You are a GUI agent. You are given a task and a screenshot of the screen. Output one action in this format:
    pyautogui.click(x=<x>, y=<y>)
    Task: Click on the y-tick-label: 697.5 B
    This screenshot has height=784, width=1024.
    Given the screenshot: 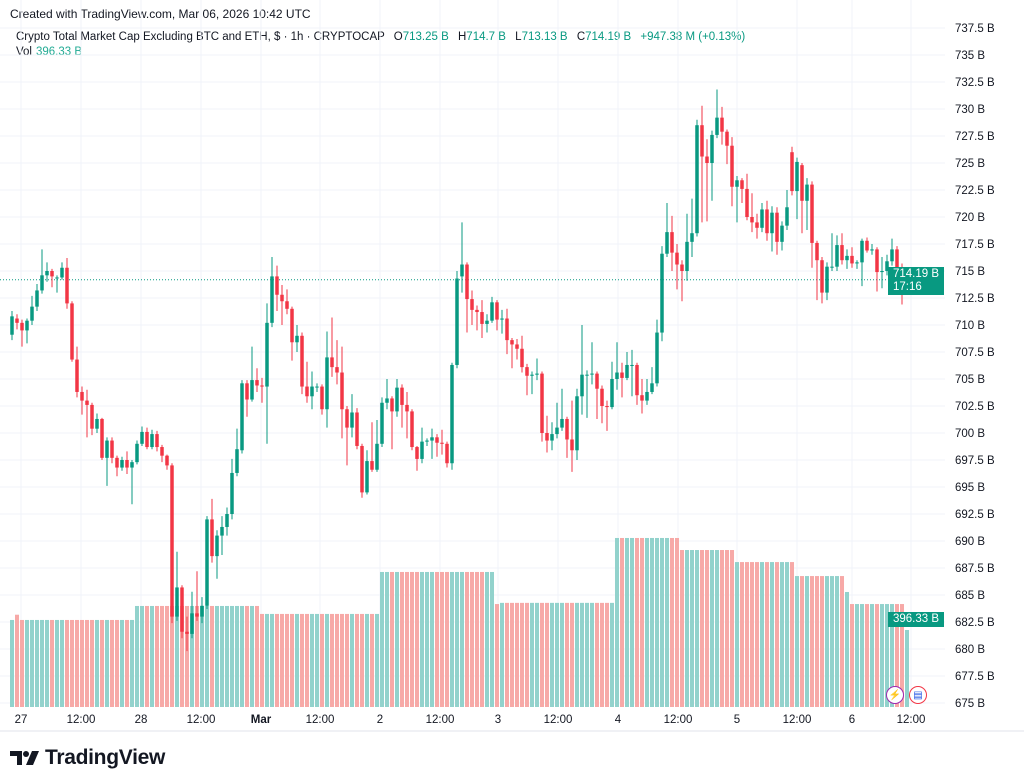 What is the action you would take?
    pyautogui.click(x=975, y=461)
    